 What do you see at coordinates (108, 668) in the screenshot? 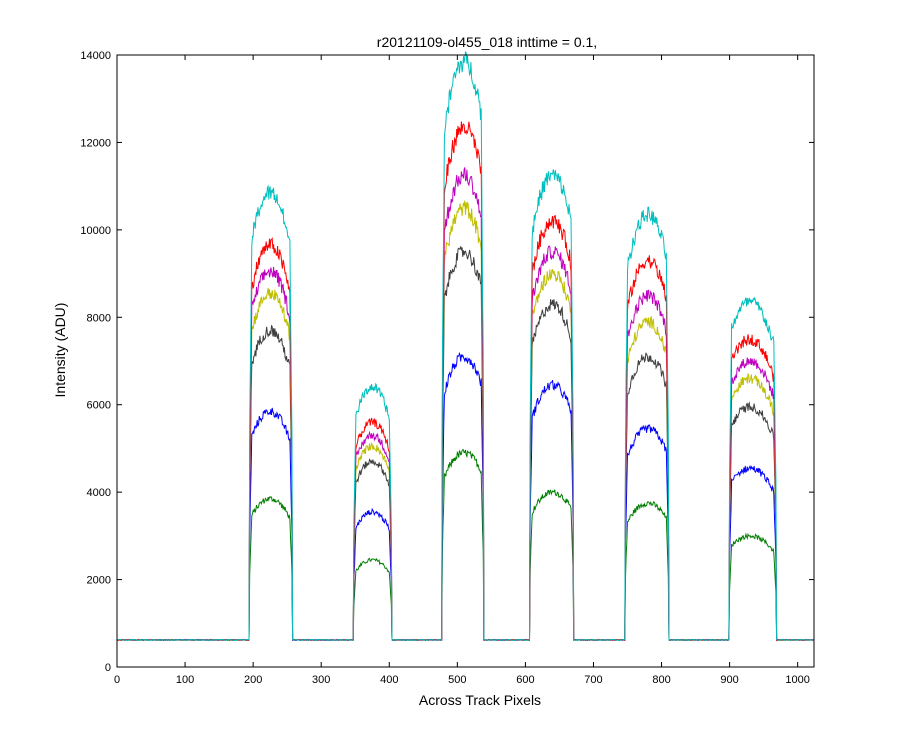
I see `y-tick-label: 0` at bounding box center [108, 668].